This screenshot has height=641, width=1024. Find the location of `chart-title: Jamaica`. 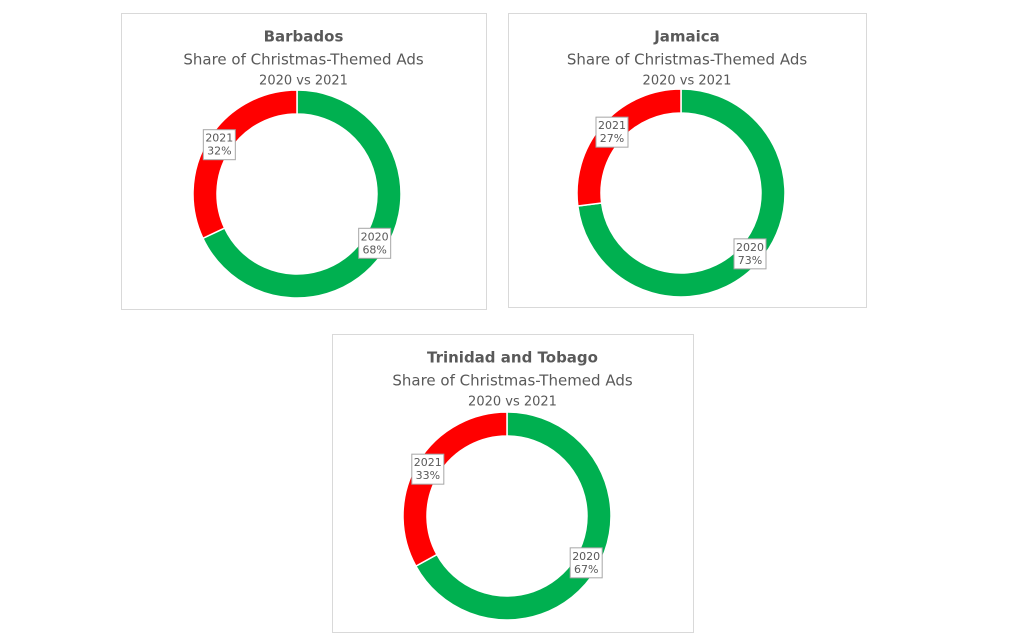

chart-title: Jamaica is located at coordinates (686, 37).